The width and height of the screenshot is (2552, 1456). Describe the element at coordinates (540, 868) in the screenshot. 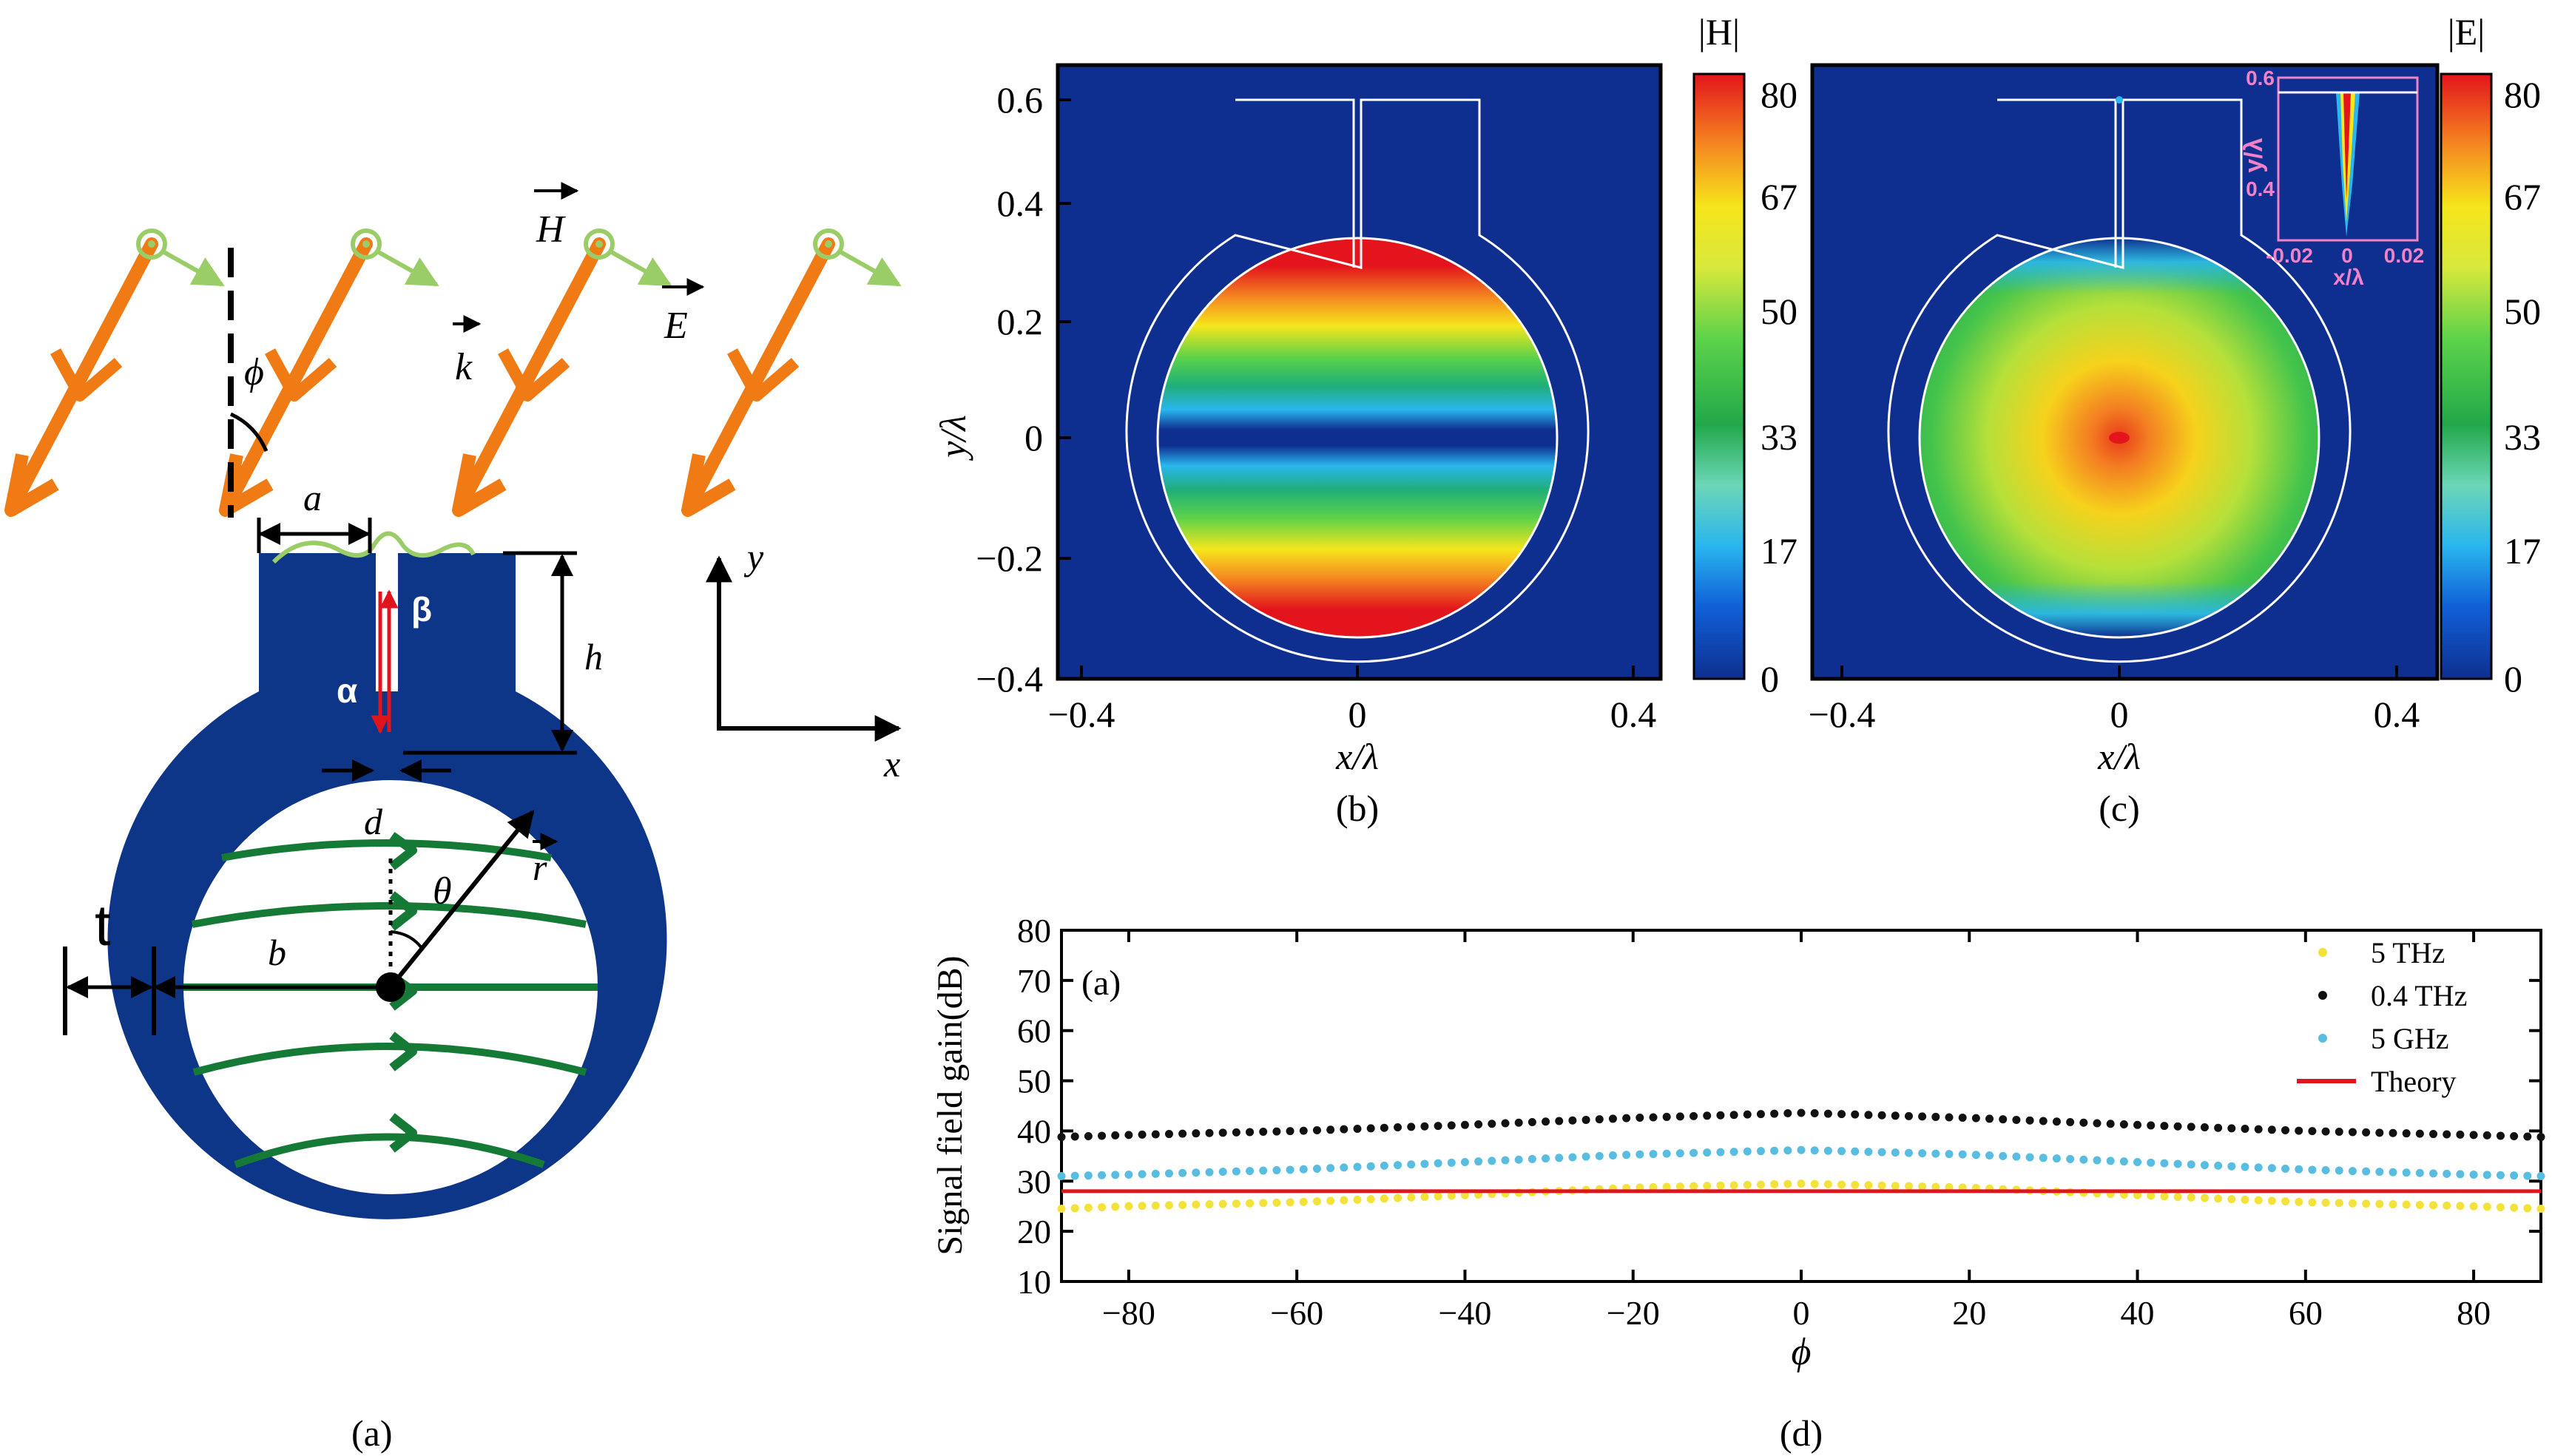

I see `label-r: r` at that location.